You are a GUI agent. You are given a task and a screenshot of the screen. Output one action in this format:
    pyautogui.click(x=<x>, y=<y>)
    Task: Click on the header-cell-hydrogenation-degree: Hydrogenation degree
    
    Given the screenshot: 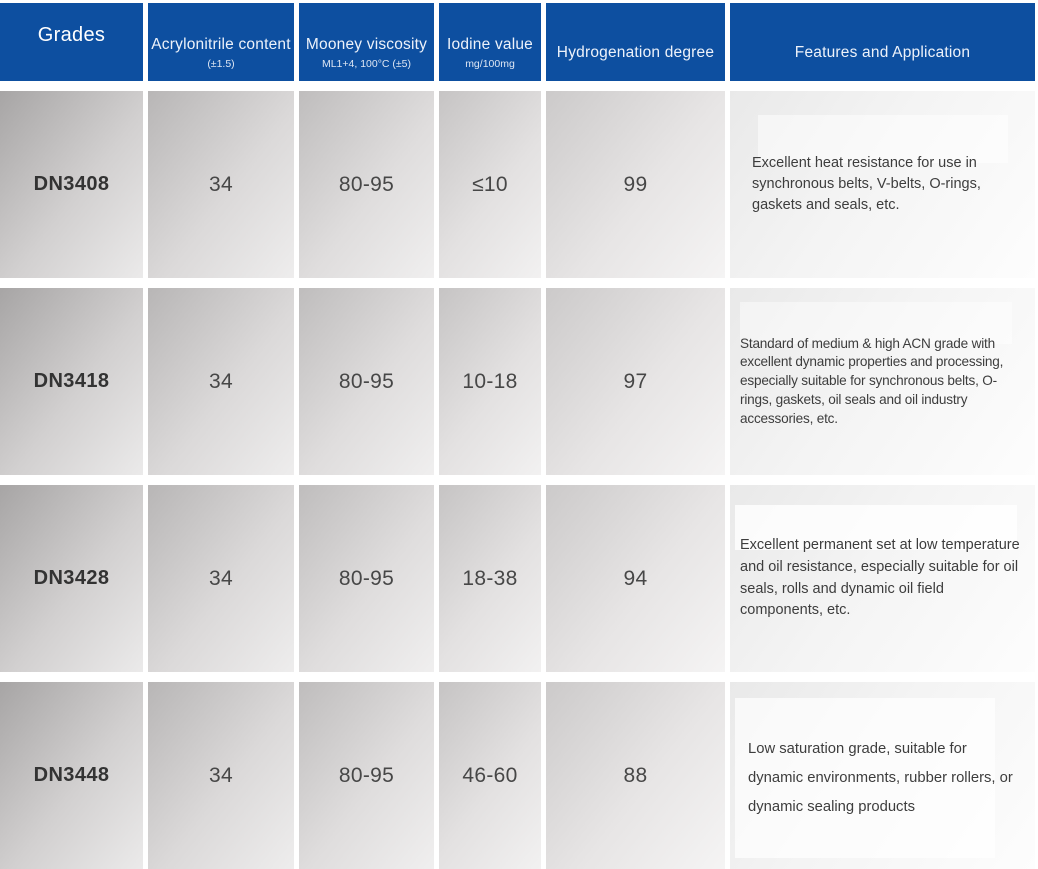 What is the action you would take?
    pyautogui.click(x=635, y=42)
    